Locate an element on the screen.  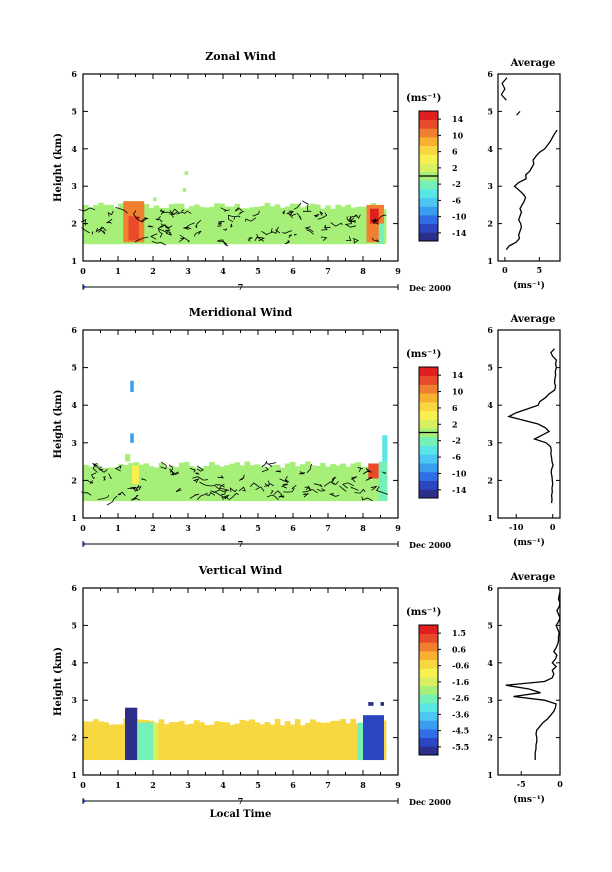
colorbar-tick-label: -0.6 is located at coordinates (461, 666).